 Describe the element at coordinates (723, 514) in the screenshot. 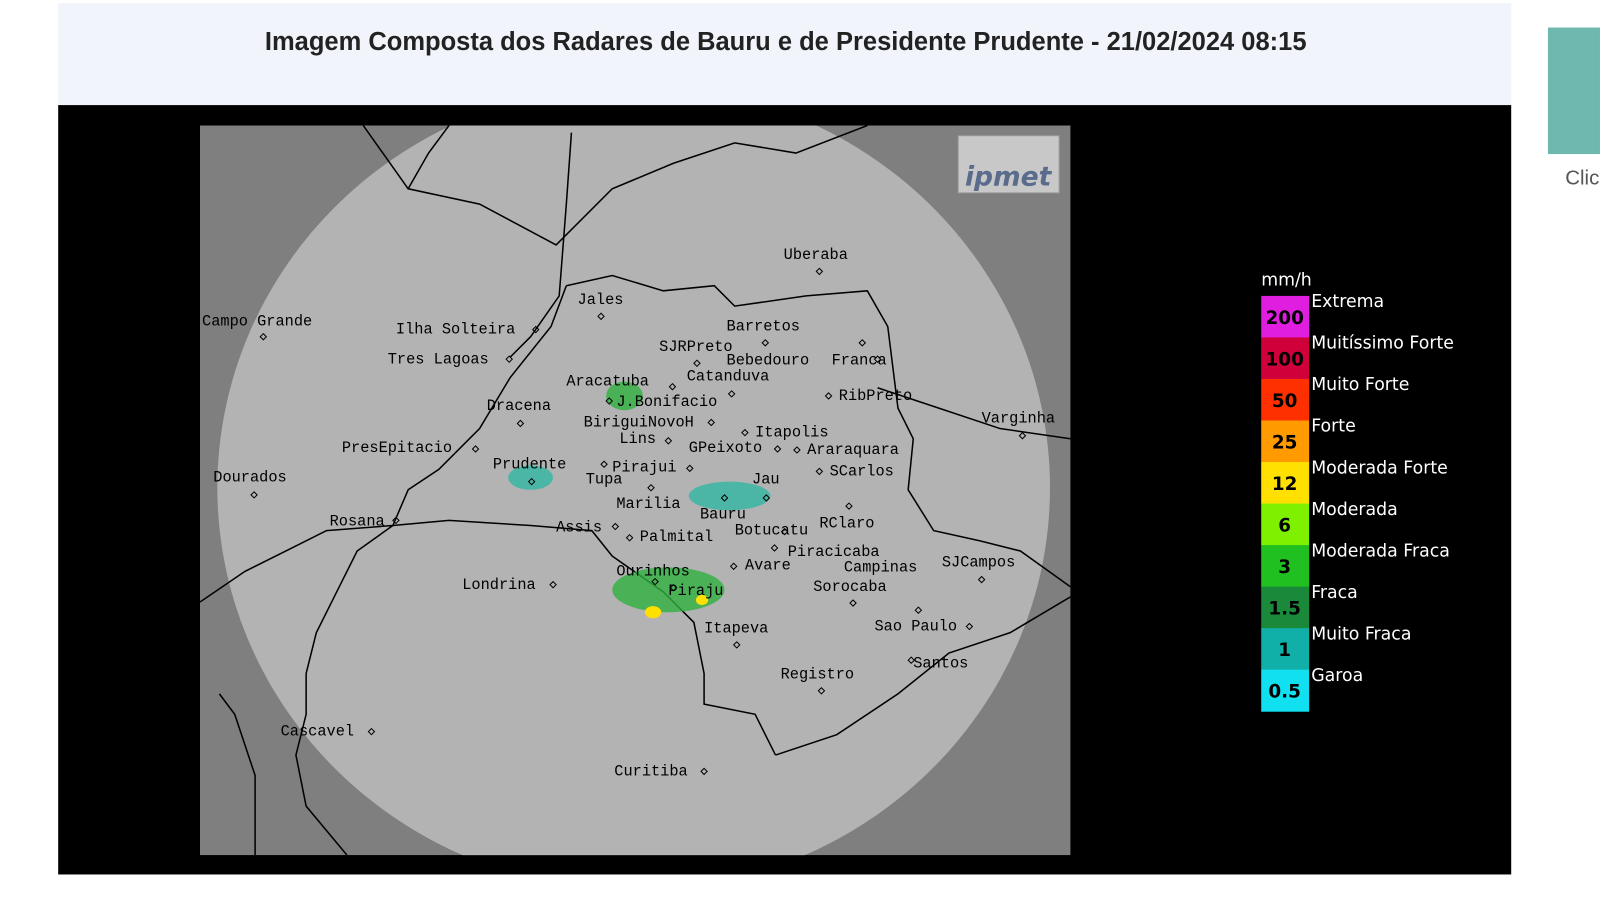

I see `city-label: Bauru` at that location.